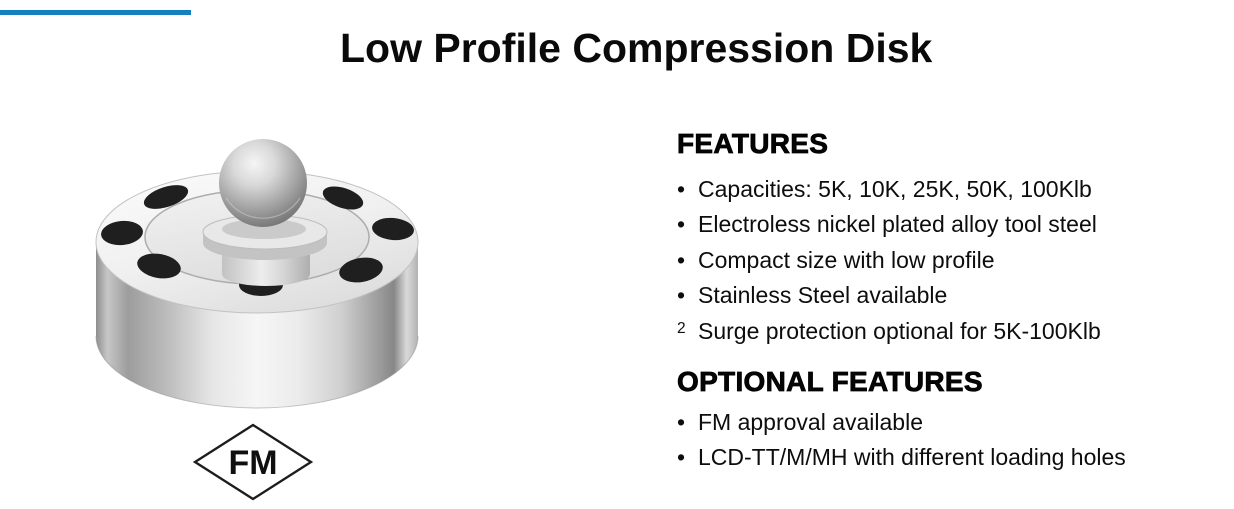  Describe the element at coordinates (937, 422) in the screenshot. I see `feature-item: • FM approval available` at that location.